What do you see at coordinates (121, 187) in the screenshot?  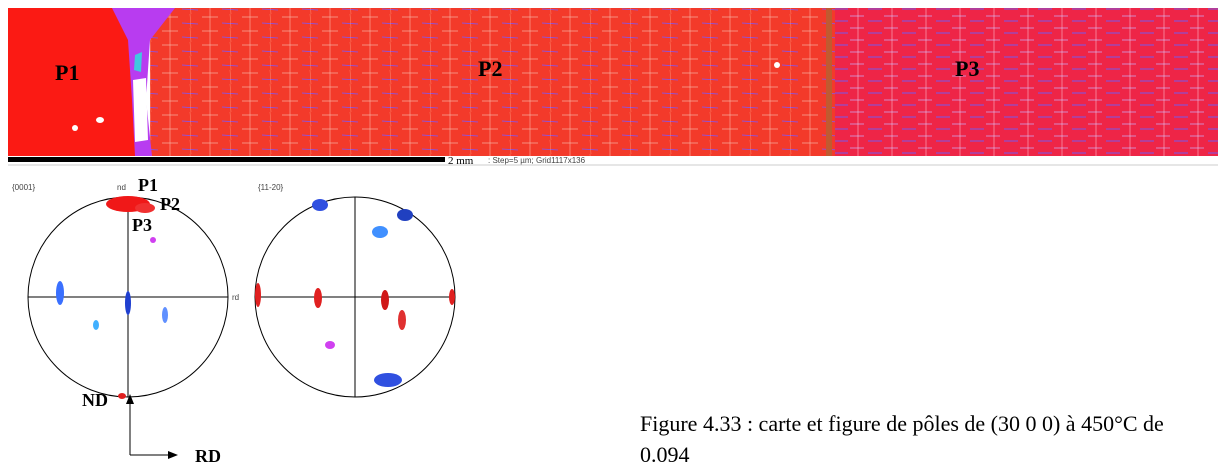 I see `pf-axis-label: nd` at bounding box center [121, 187].